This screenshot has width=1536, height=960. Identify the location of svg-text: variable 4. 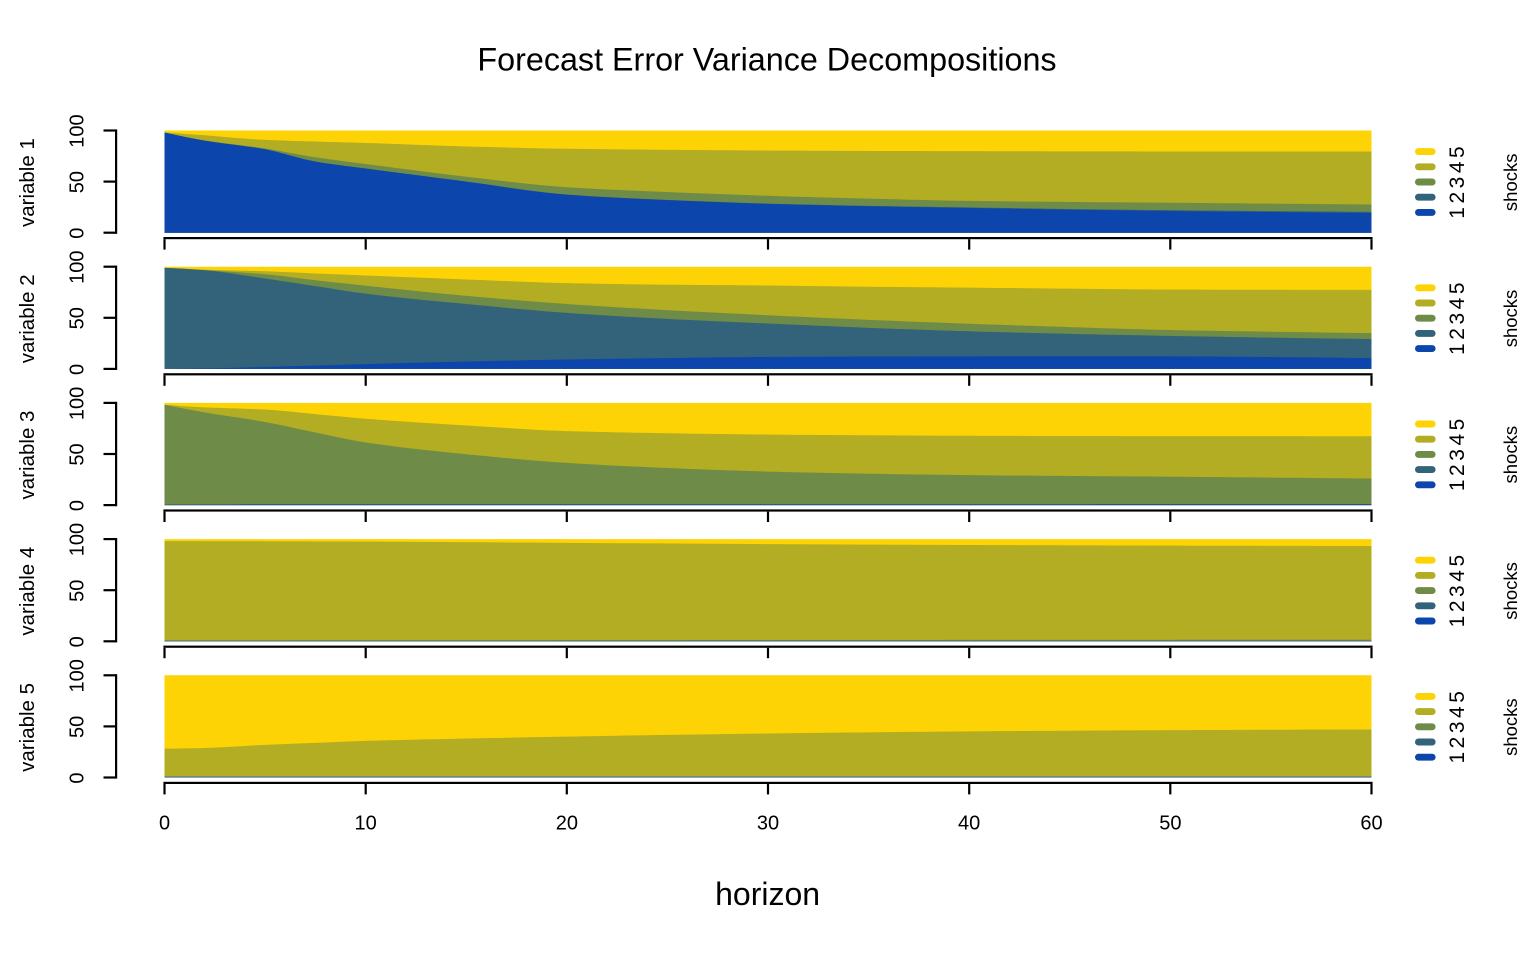
(27, 591).